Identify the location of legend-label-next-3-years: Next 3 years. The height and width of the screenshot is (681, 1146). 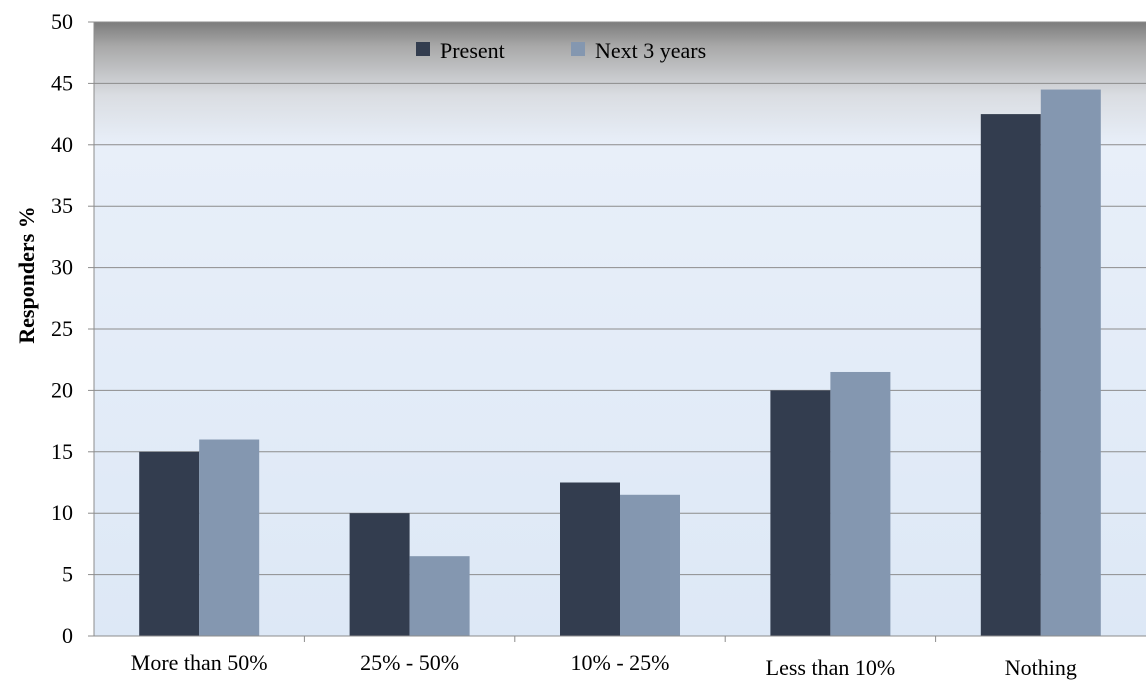
(650, 50).